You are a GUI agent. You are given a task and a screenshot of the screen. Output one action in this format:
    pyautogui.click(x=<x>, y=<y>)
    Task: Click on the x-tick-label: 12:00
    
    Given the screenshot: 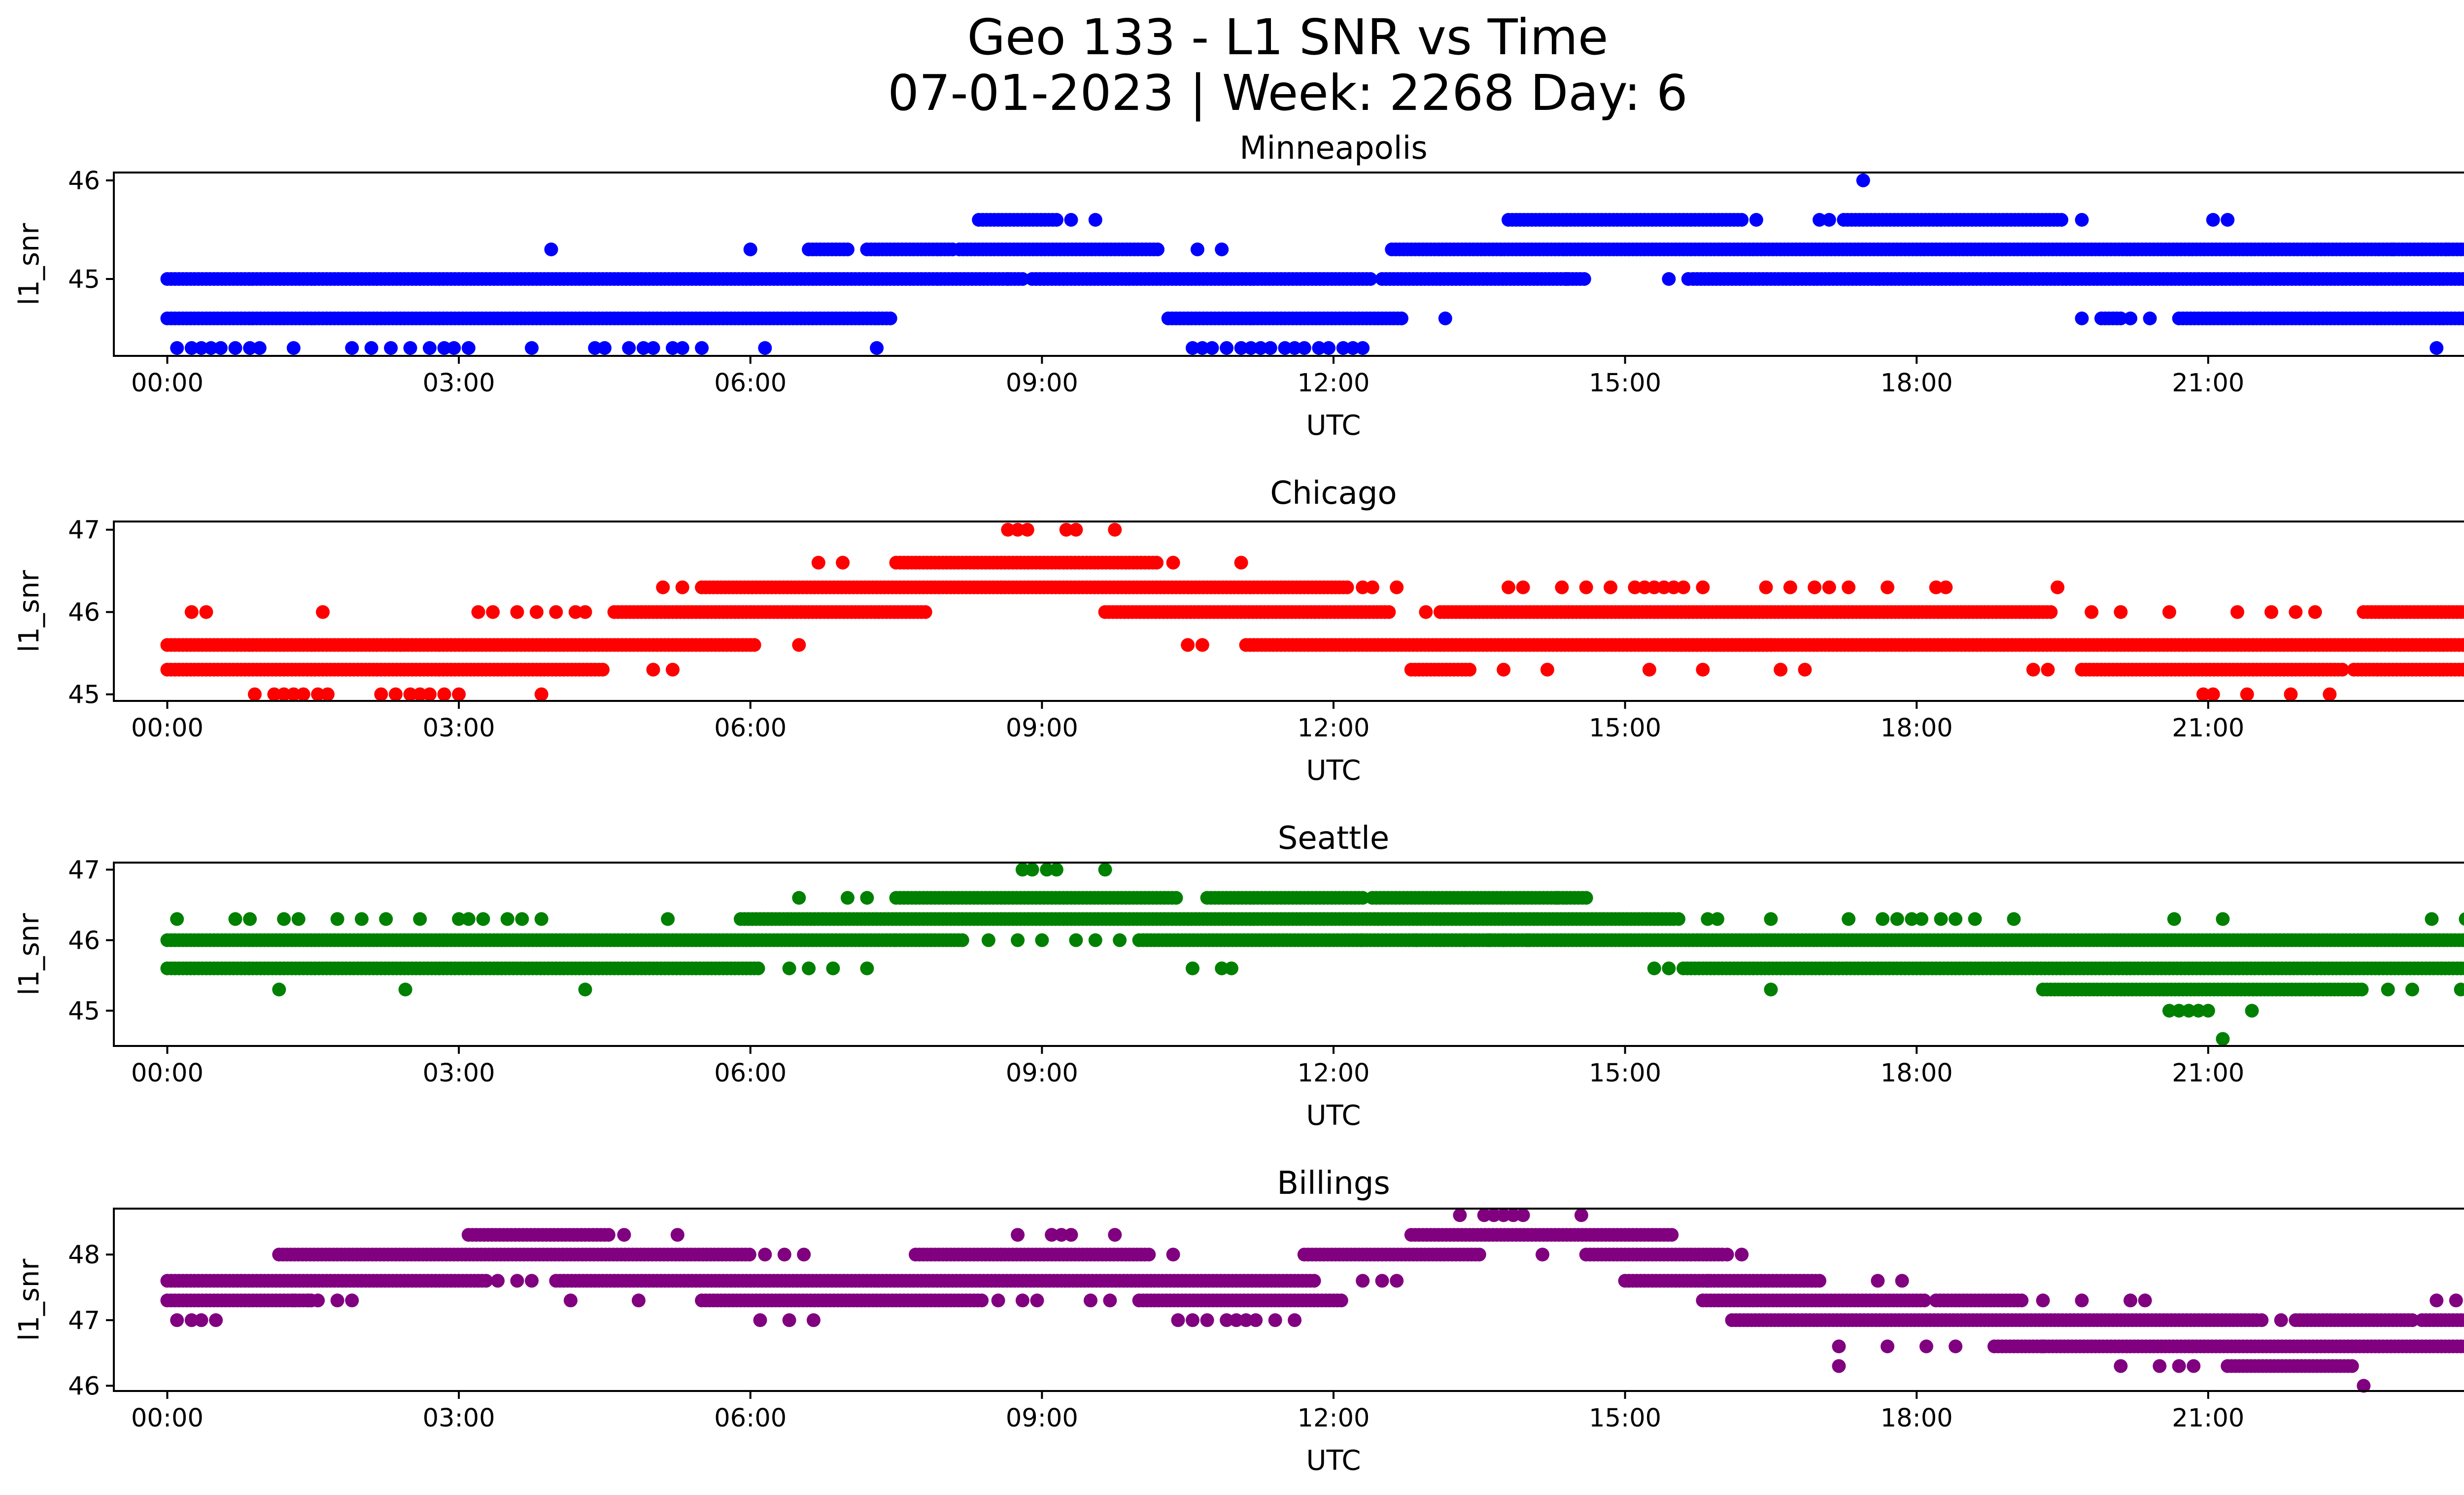 What is the action you would take?
    pyautogui.click(x=1334, y=1073)
    